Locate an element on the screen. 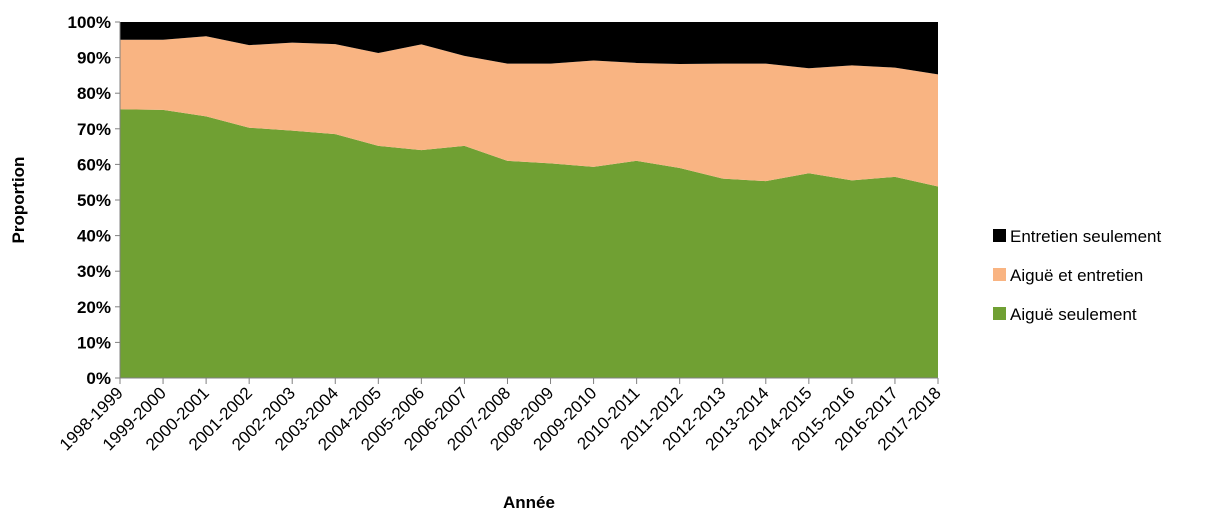 This screenshot has width=1214, height=523. y-tick-label: 20% is located at coordinates (94, 307).